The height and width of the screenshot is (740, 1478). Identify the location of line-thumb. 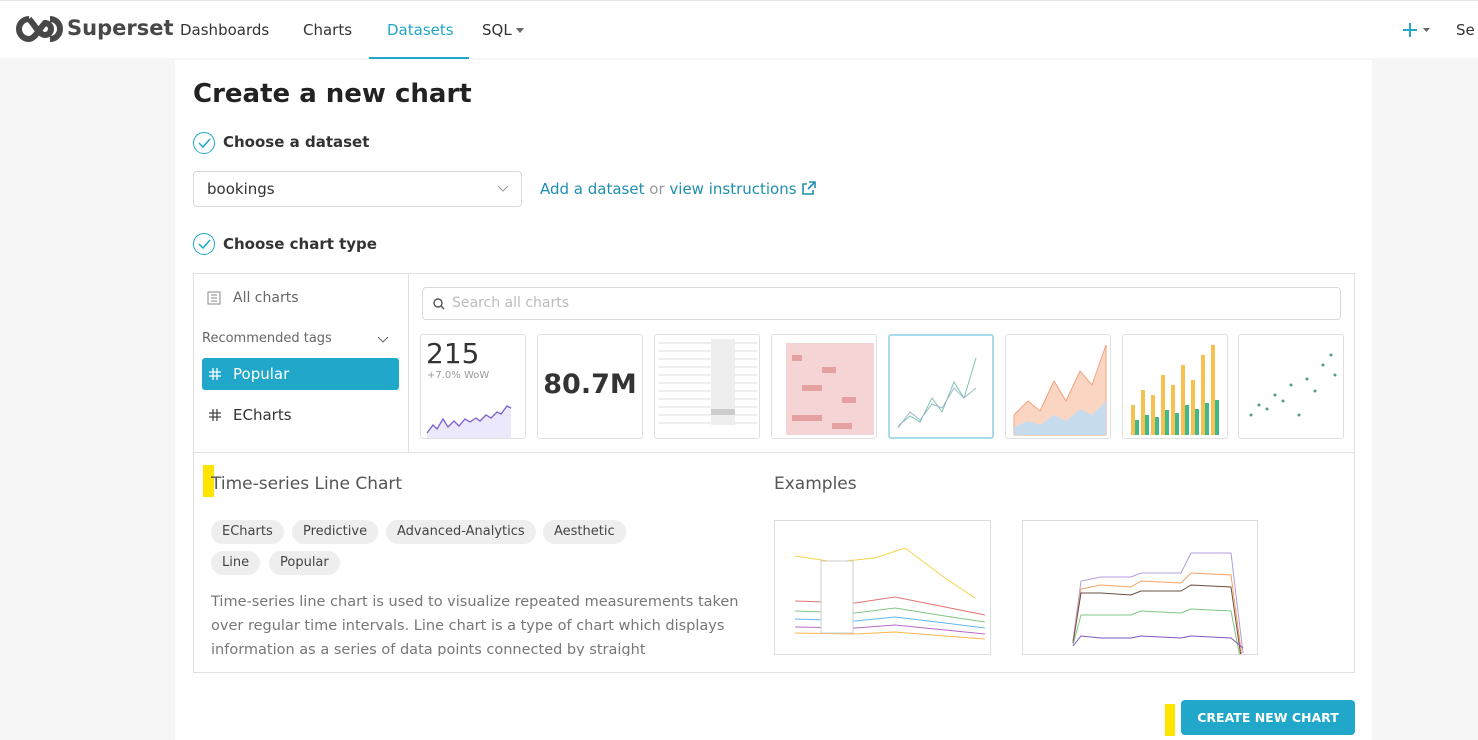
(937, 393).